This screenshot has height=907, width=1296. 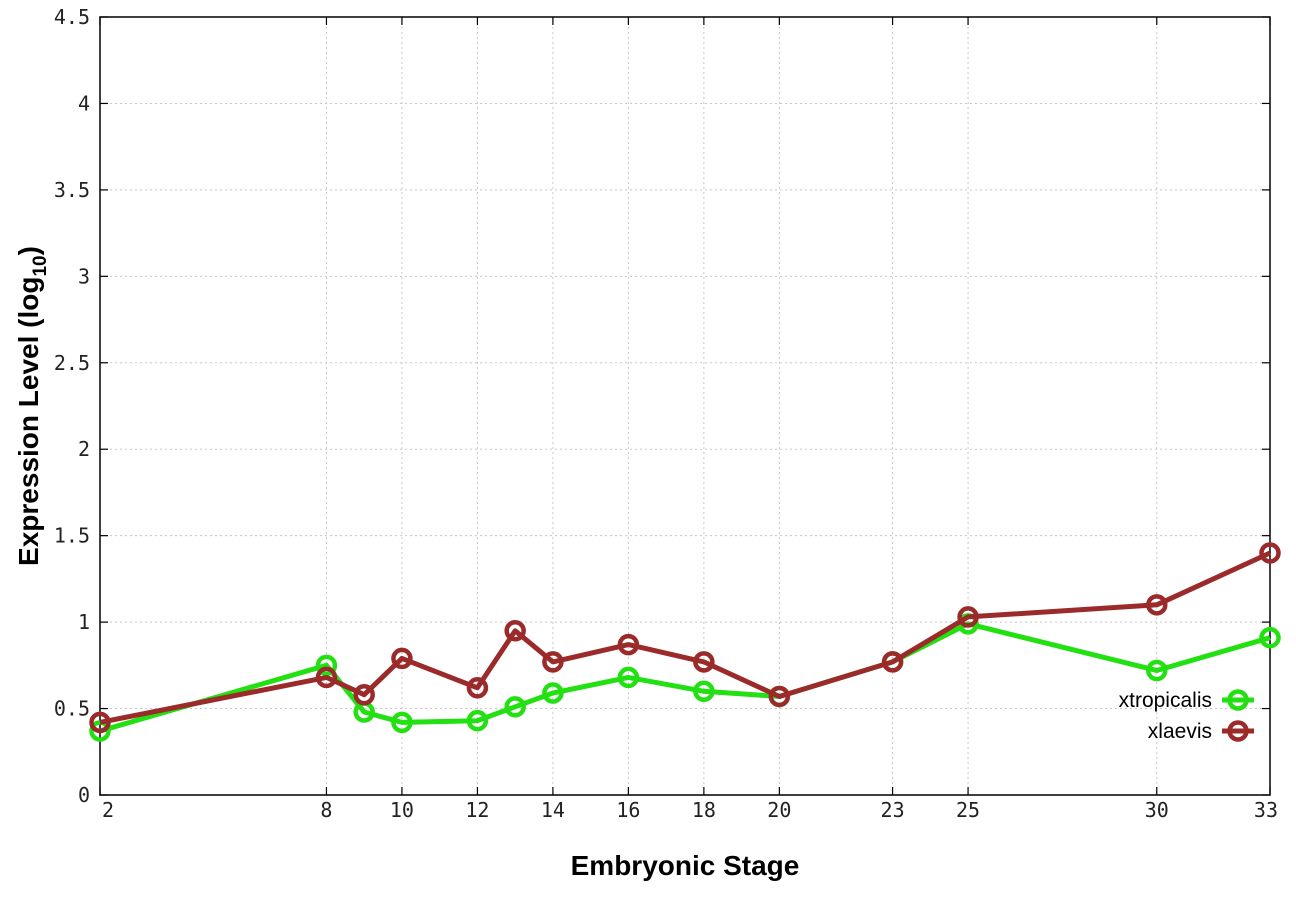 What do you see at coordinates (40, 265) in the screenshot?
I see `y-axis-title-subscript: 10` at bounding box center [40, 265].